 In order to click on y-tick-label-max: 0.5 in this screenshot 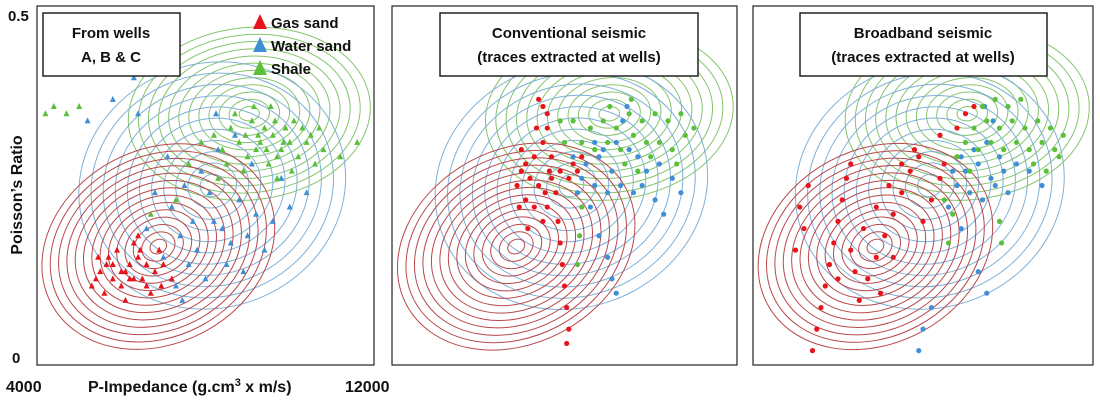, I will do `click(18, 16)`.